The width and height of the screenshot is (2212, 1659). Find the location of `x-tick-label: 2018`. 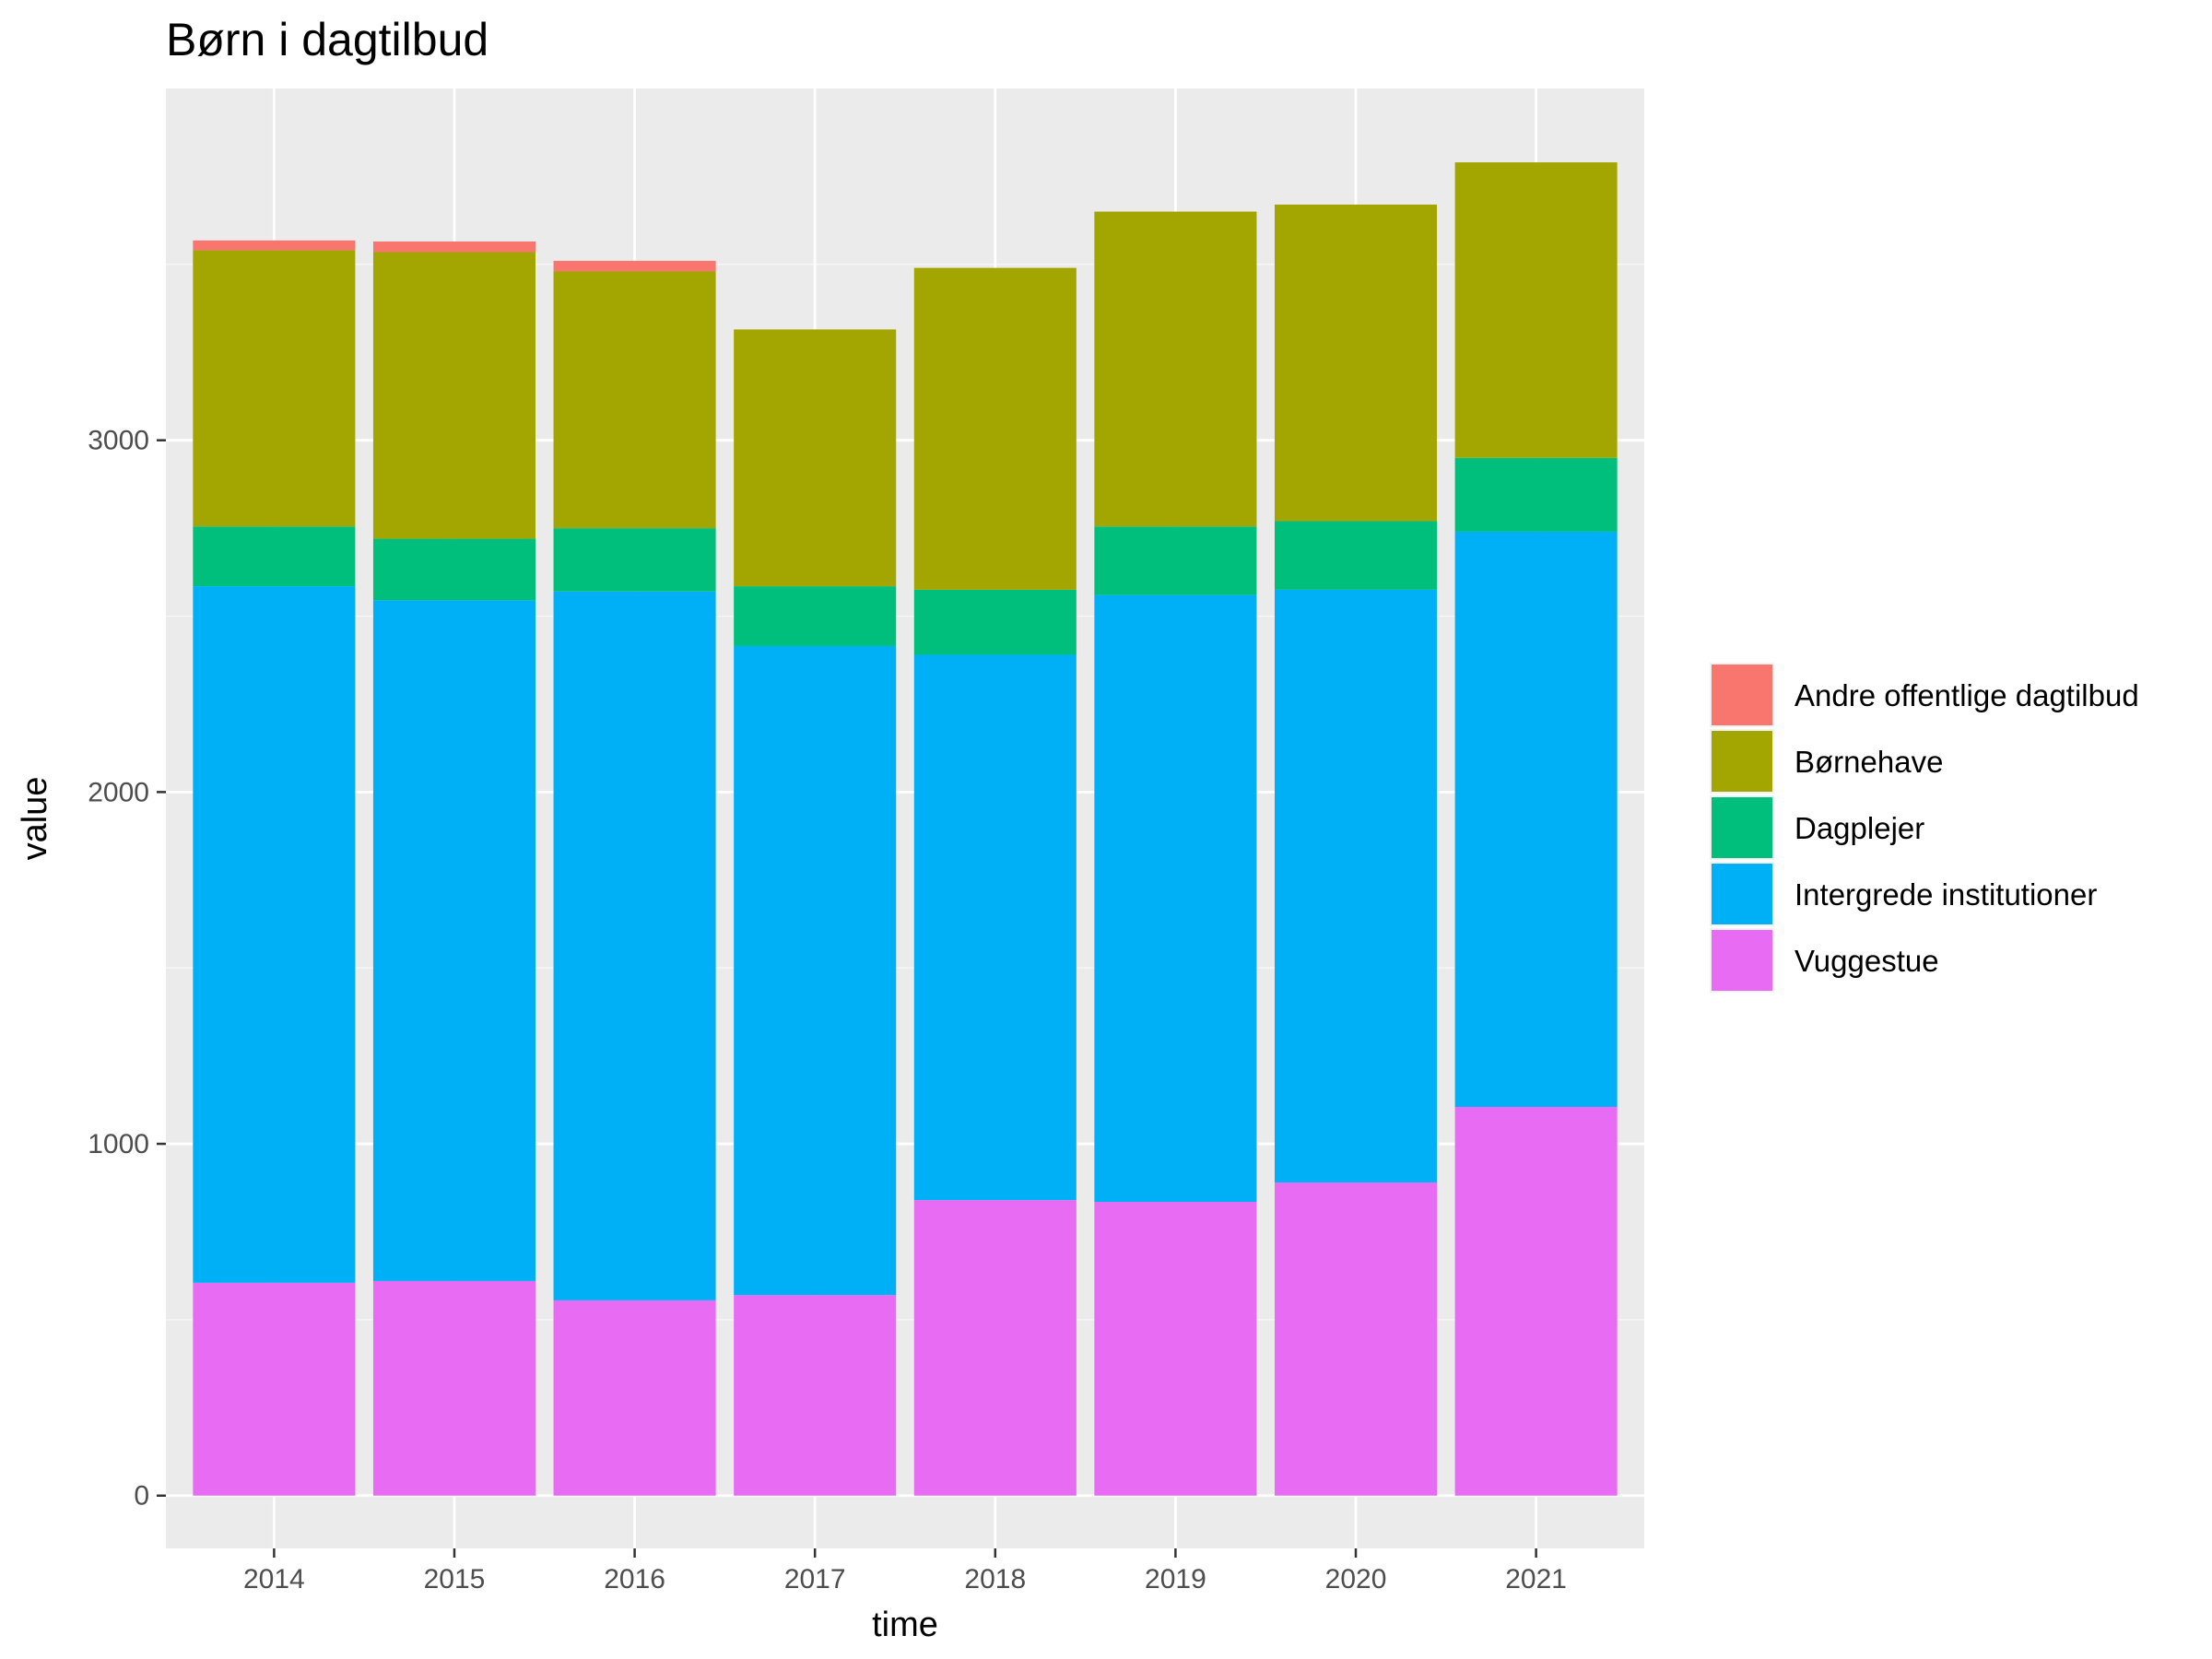

x-tick-label: 2018 is located at coordinates (995, 1579).